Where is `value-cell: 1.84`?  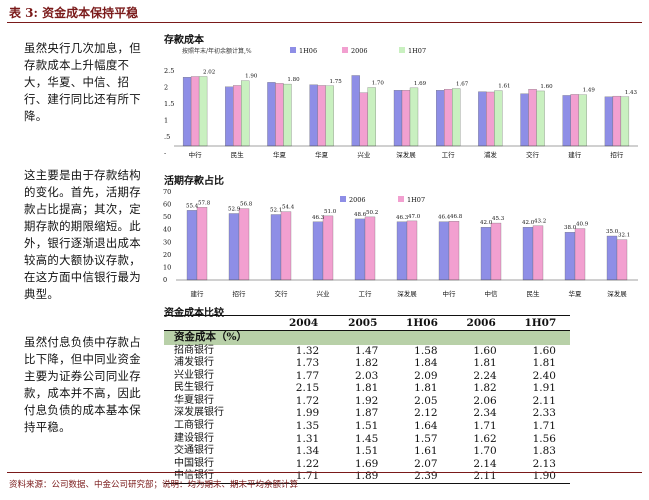
value-cell: 1.84 is located at coordinates (426, 363).